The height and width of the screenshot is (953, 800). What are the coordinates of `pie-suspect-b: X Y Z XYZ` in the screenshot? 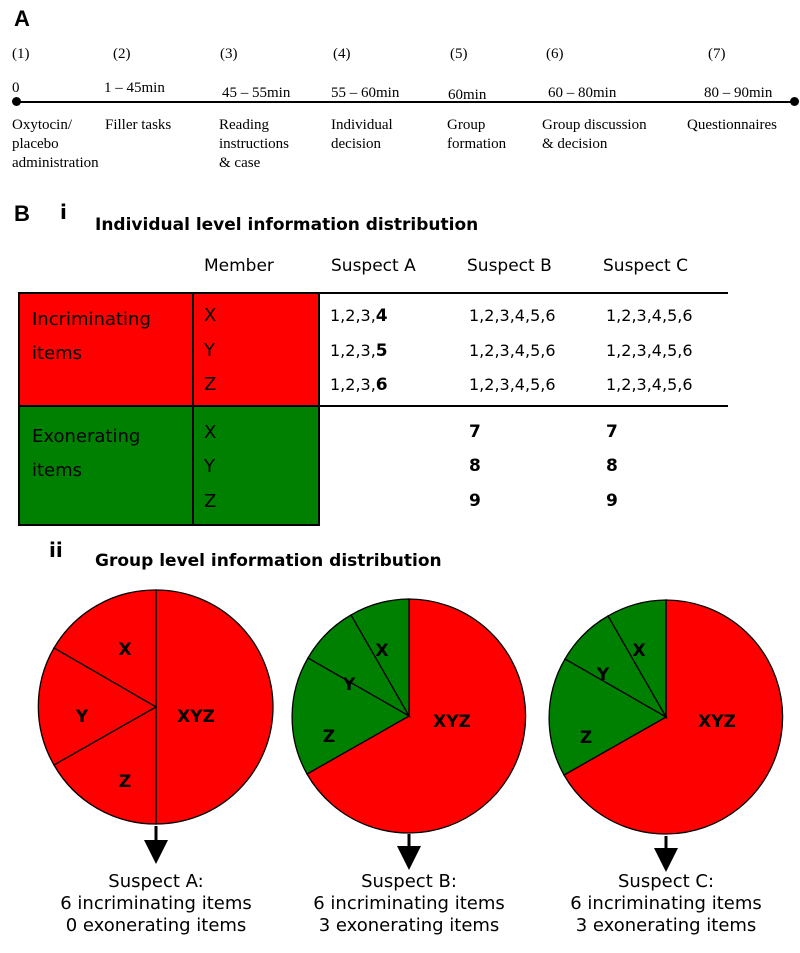 It's located at (409, 734).